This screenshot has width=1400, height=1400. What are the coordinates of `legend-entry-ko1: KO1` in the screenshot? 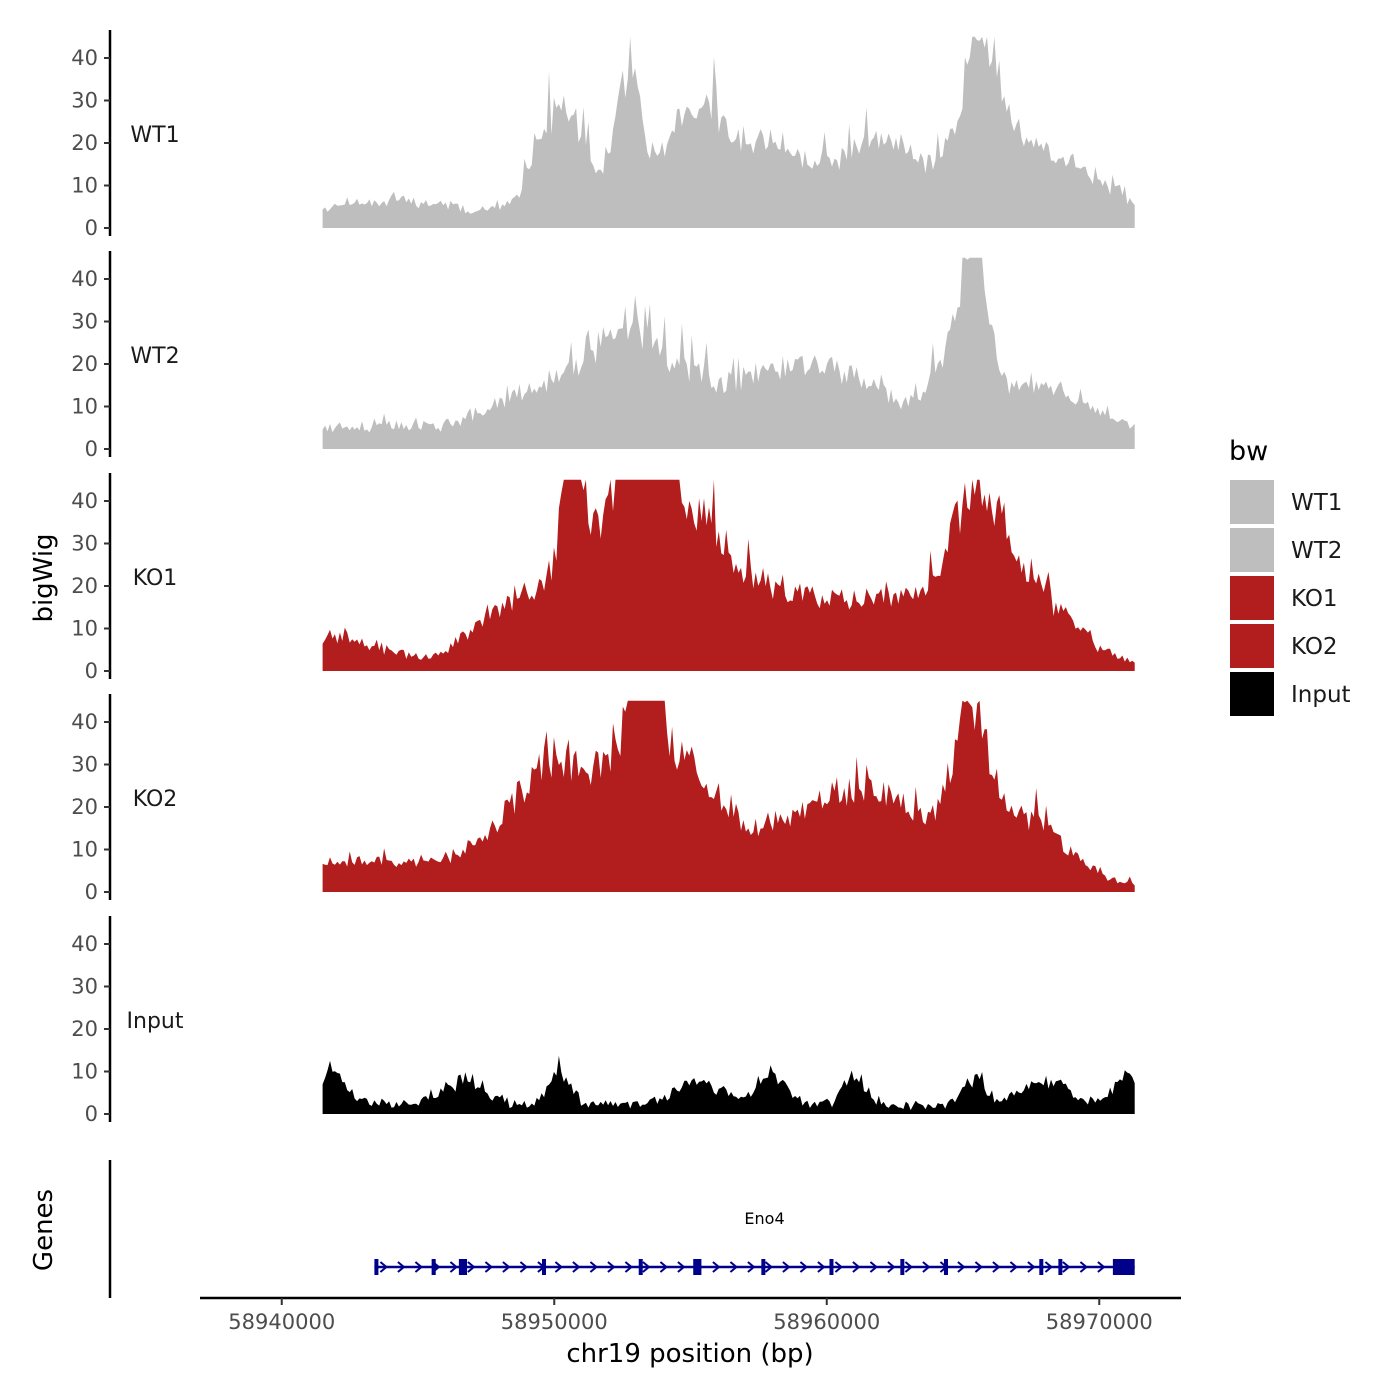 It's located at (1284, 598).